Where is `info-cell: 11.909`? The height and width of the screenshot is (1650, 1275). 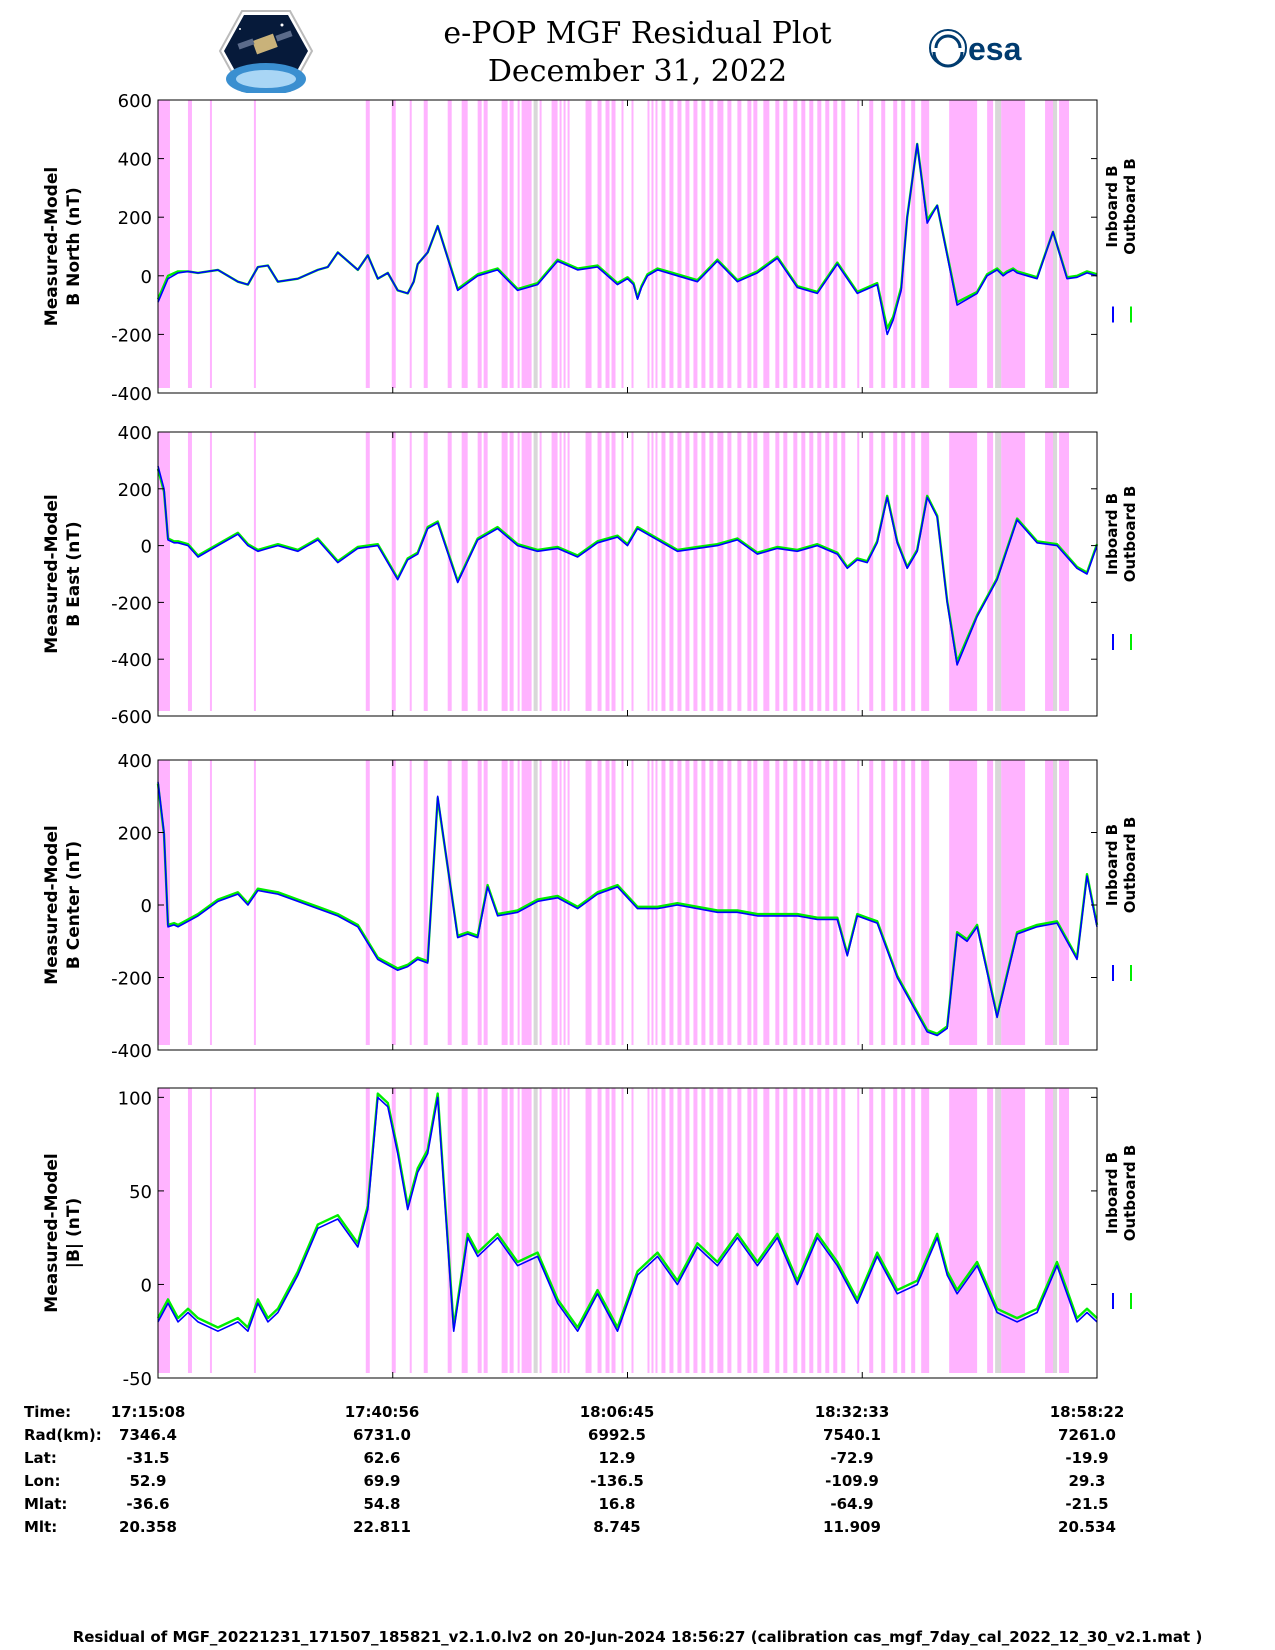 info-cell: 11.909 is located at coordinates (852, 1527).